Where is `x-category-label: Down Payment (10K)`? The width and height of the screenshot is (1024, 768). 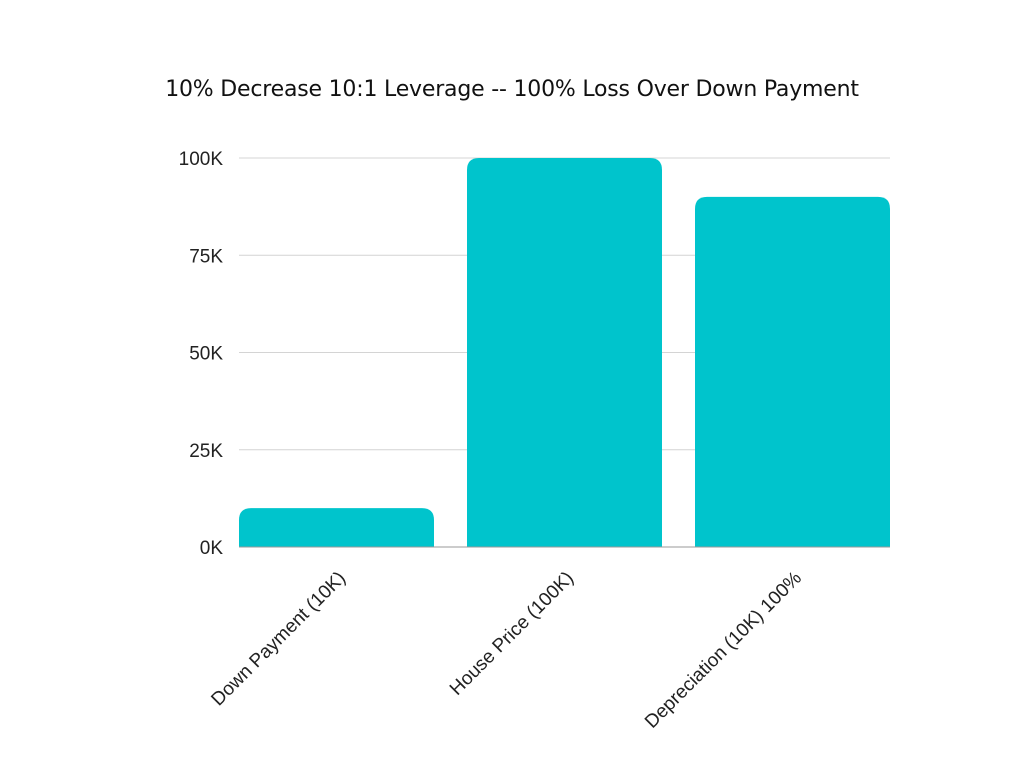
x-category-label: Down Payment (10K) is located at coordinates (278, 639).